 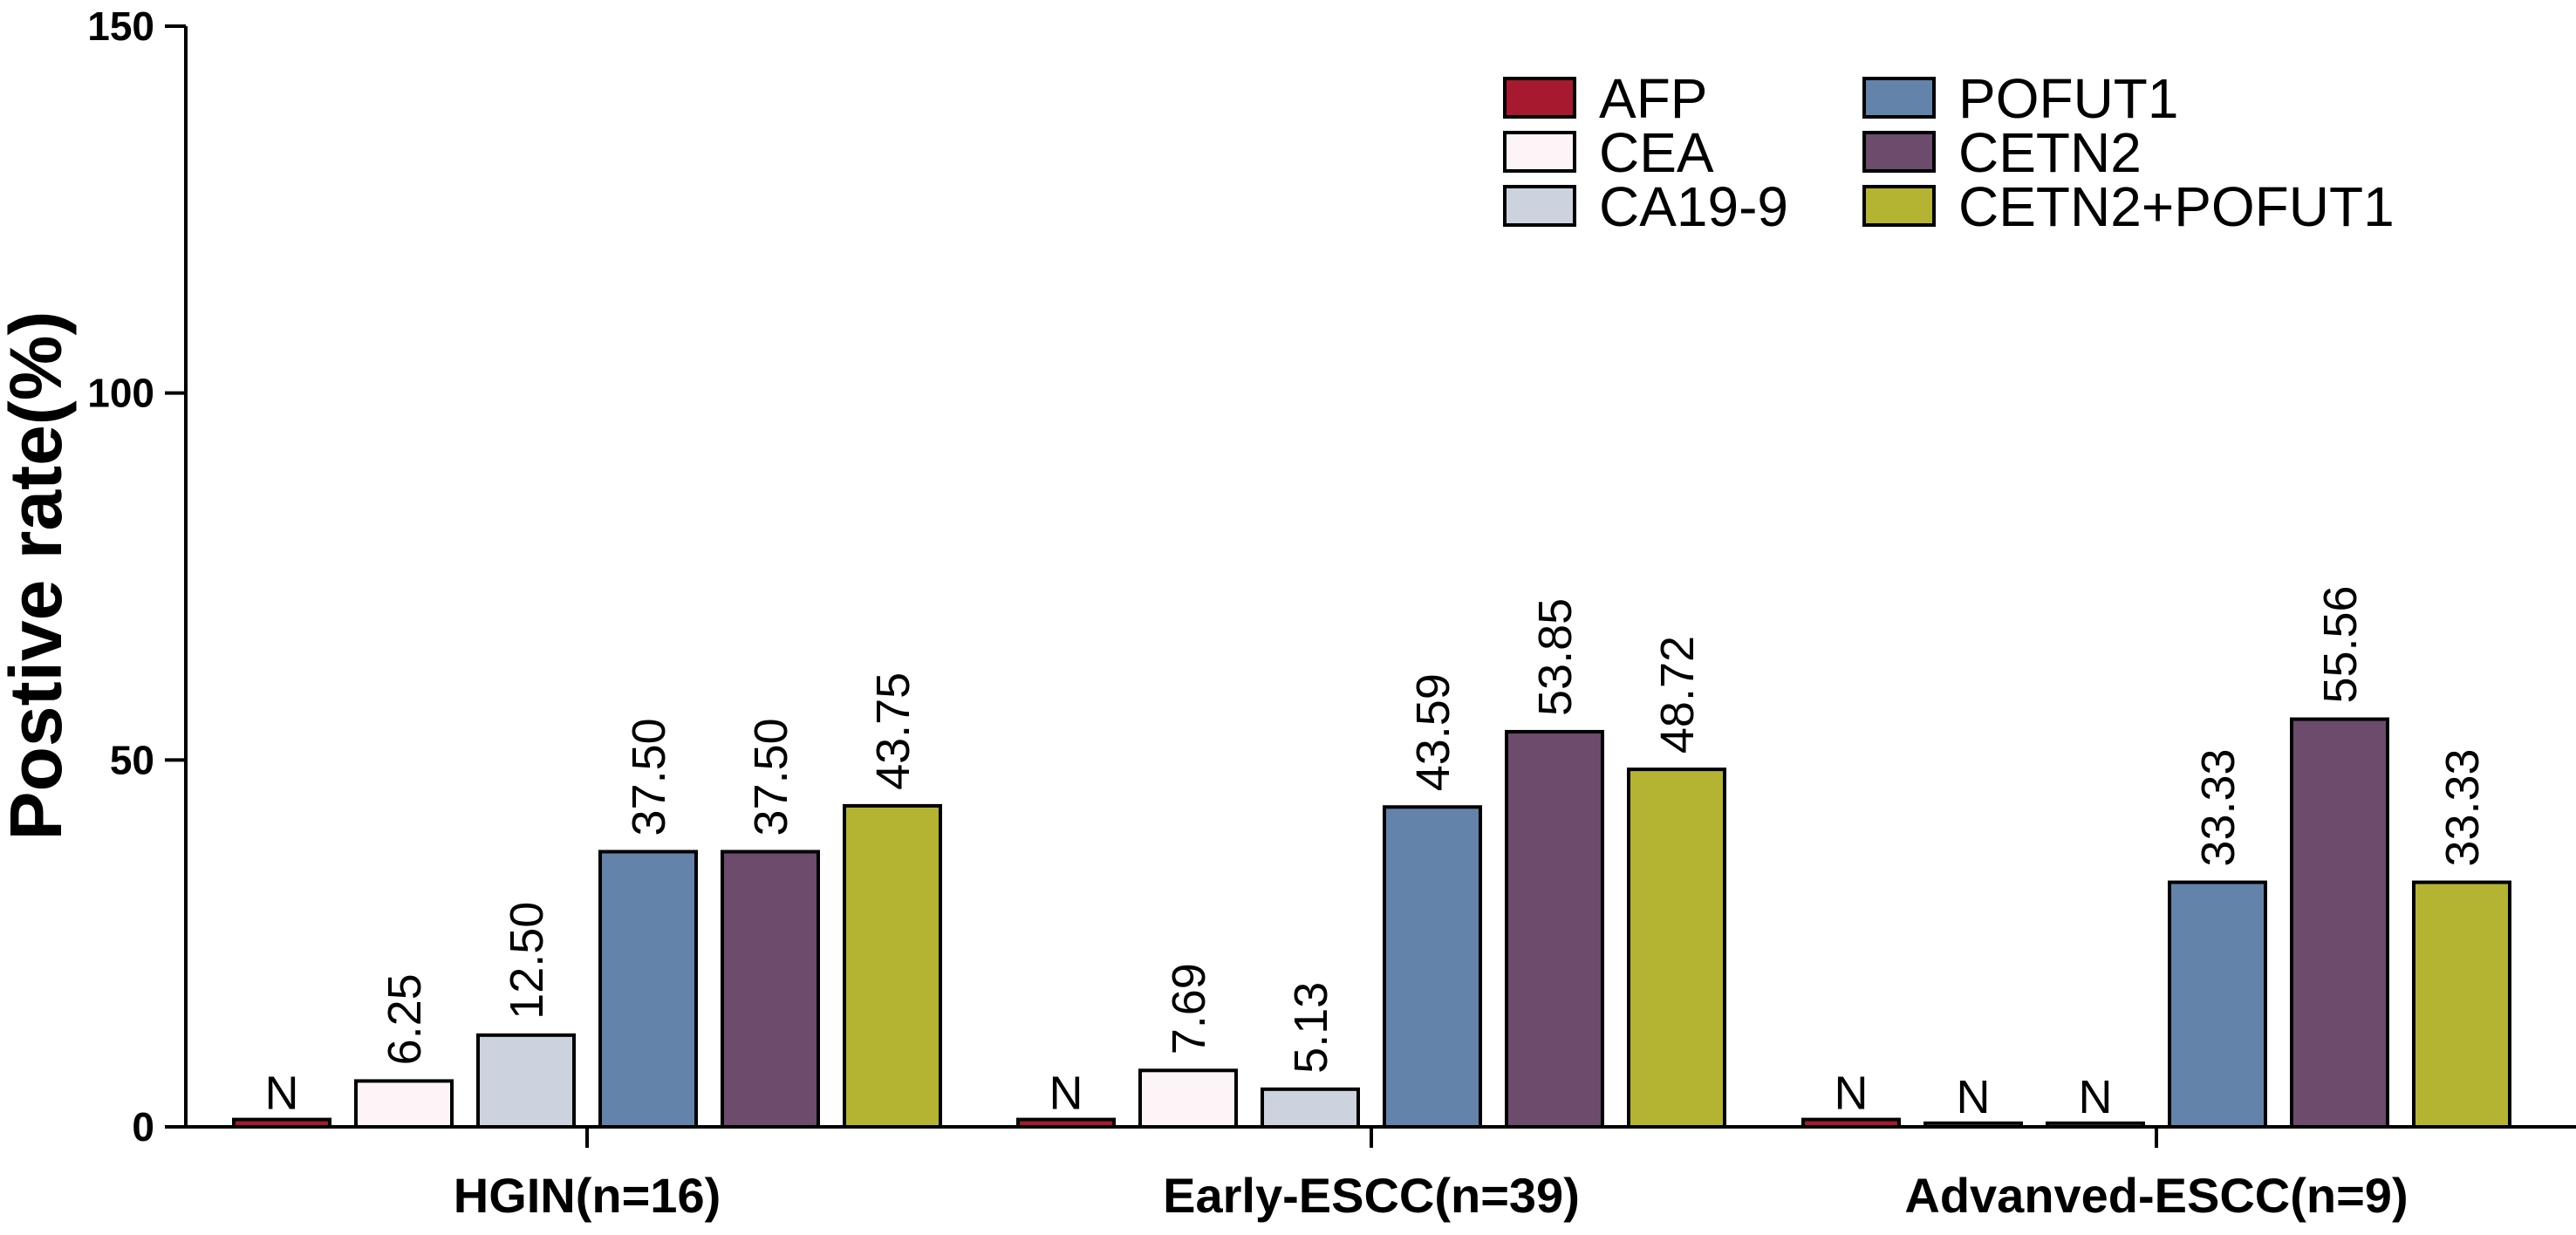 I want to click on legend-label: CETN2, so click(x=2050, y=152).